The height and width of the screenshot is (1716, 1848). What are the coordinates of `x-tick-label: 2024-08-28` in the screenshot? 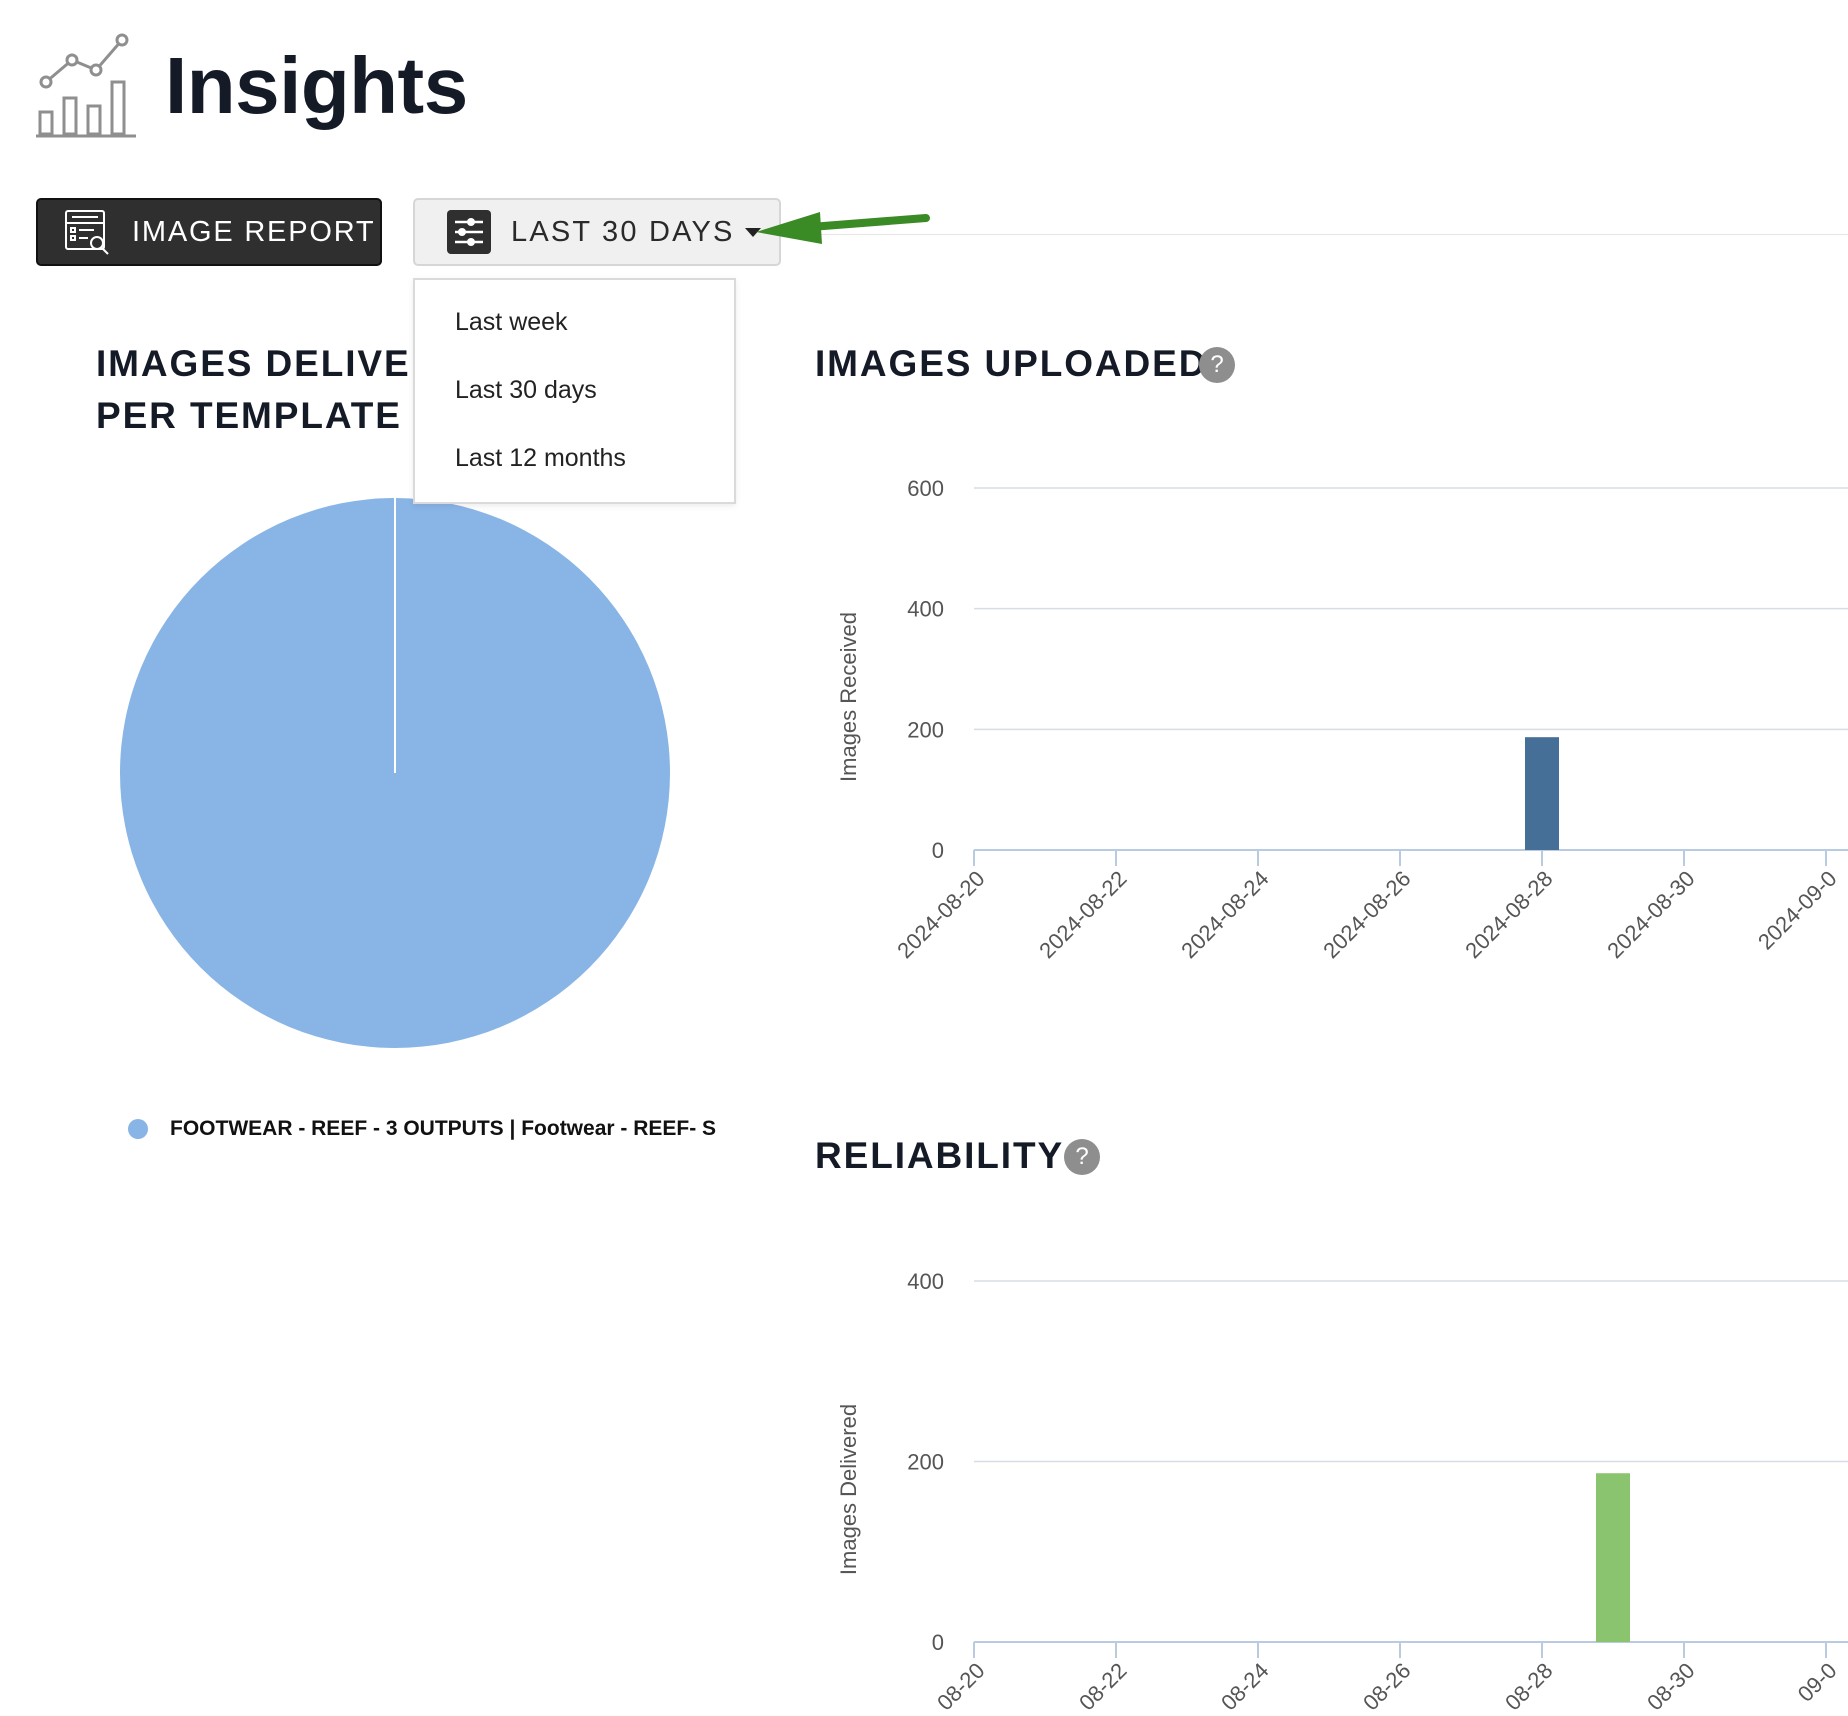 It's located at (1508, 914).